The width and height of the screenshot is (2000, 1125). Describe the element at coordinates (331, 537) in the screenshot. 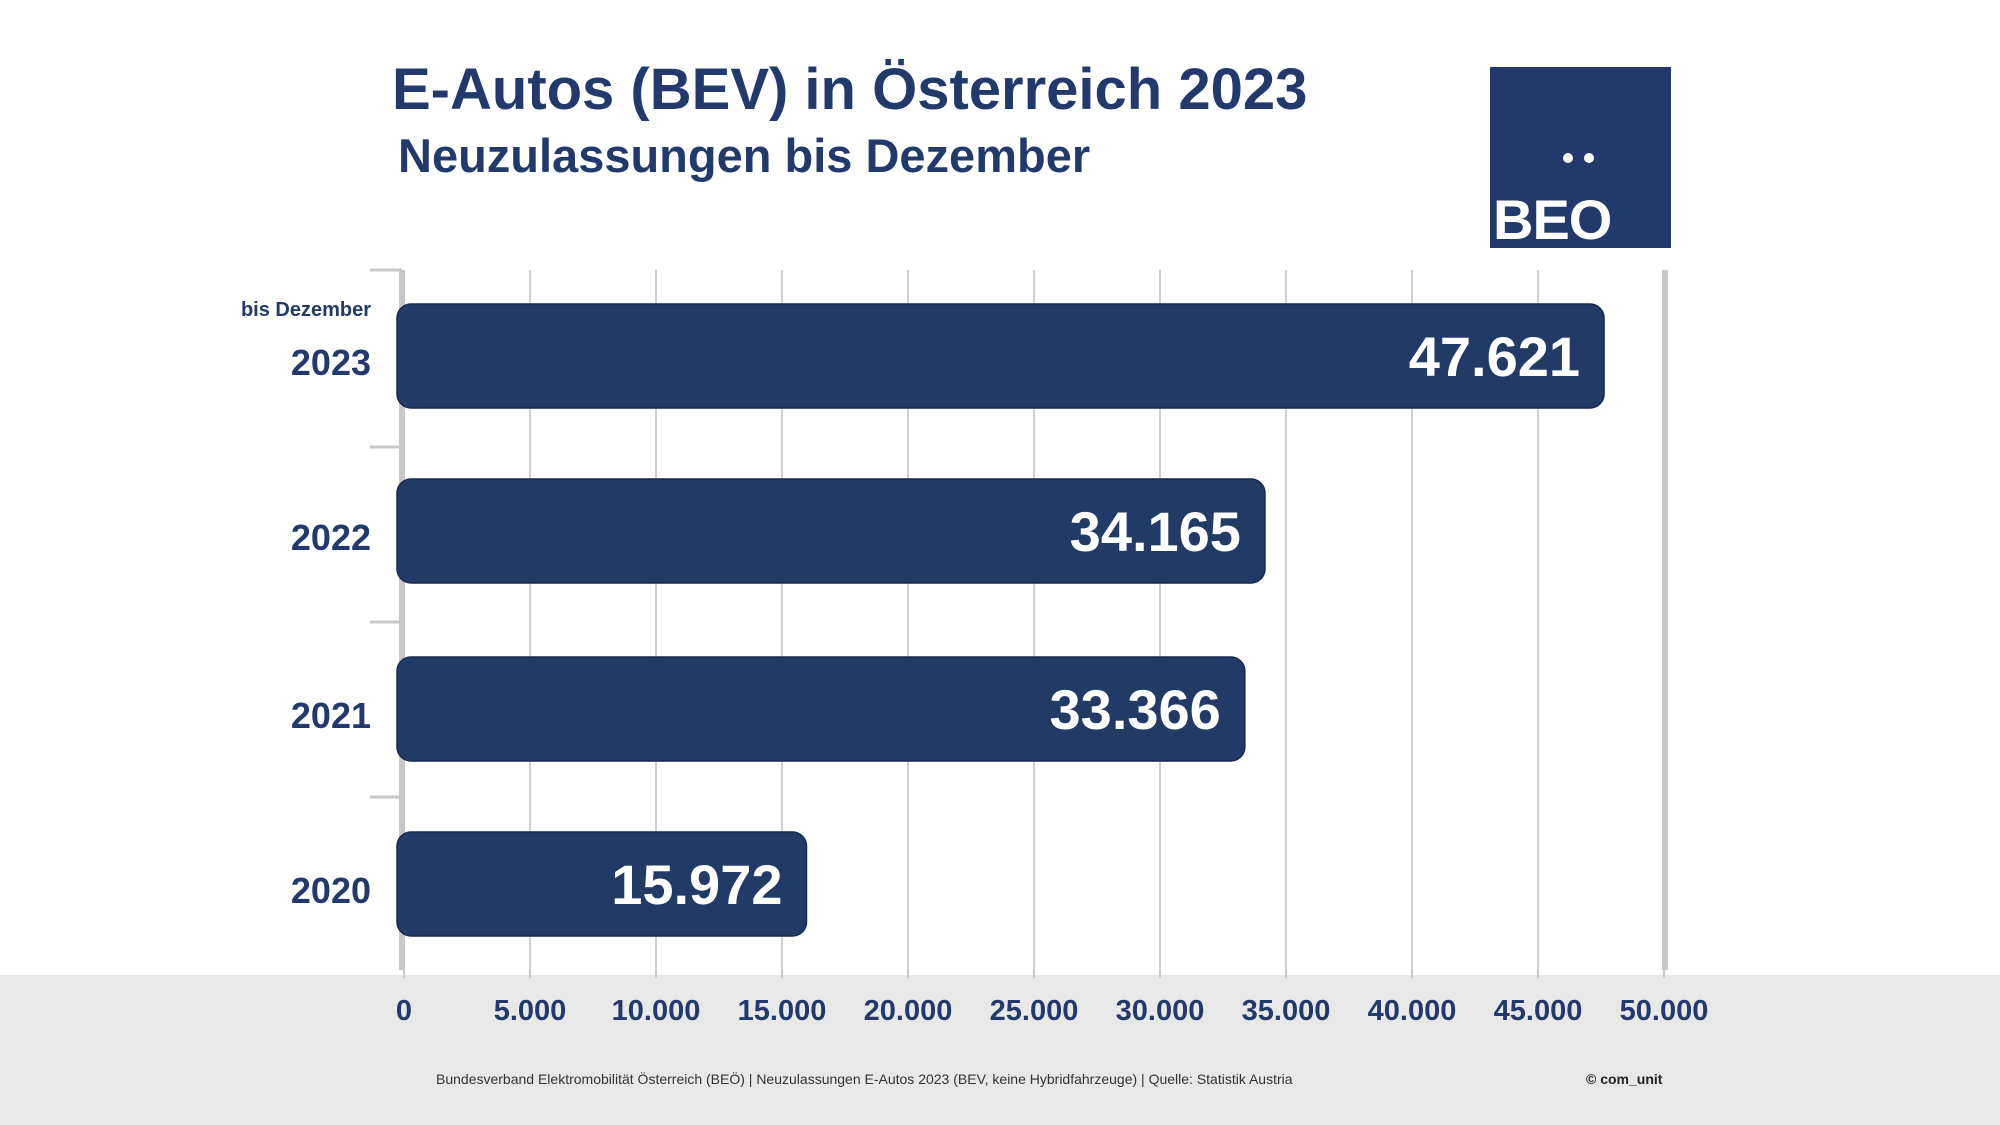

I see `category-label: 2022` at that location.